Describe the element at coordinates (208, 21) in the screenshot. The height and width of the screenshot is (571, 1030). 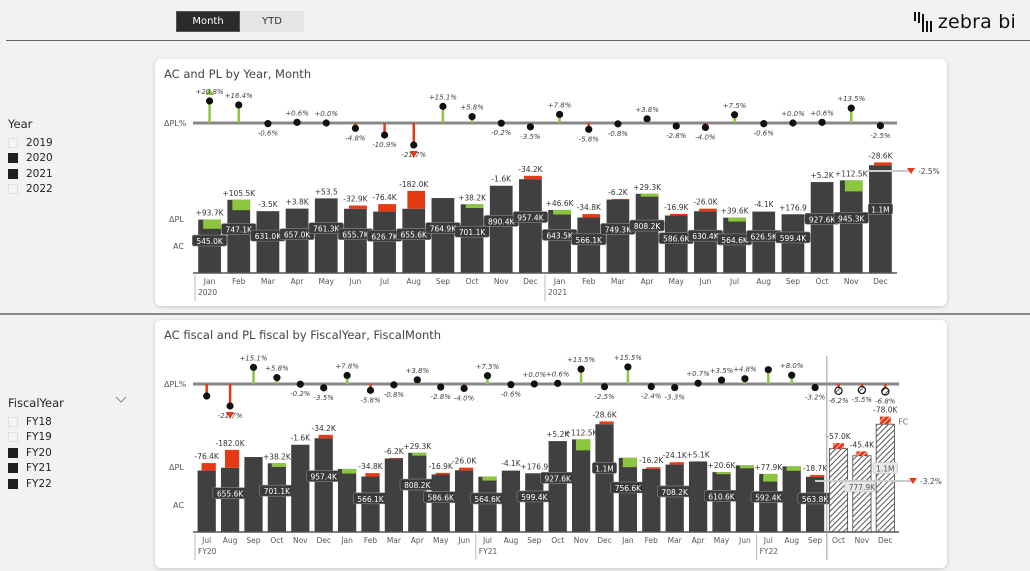
I see `month-button: Month` at that location.